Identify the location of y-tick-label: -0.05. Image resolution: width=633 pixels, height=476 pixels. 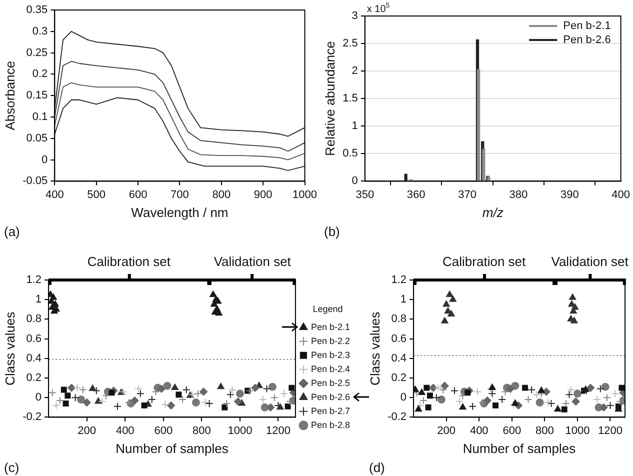
(35, 181).